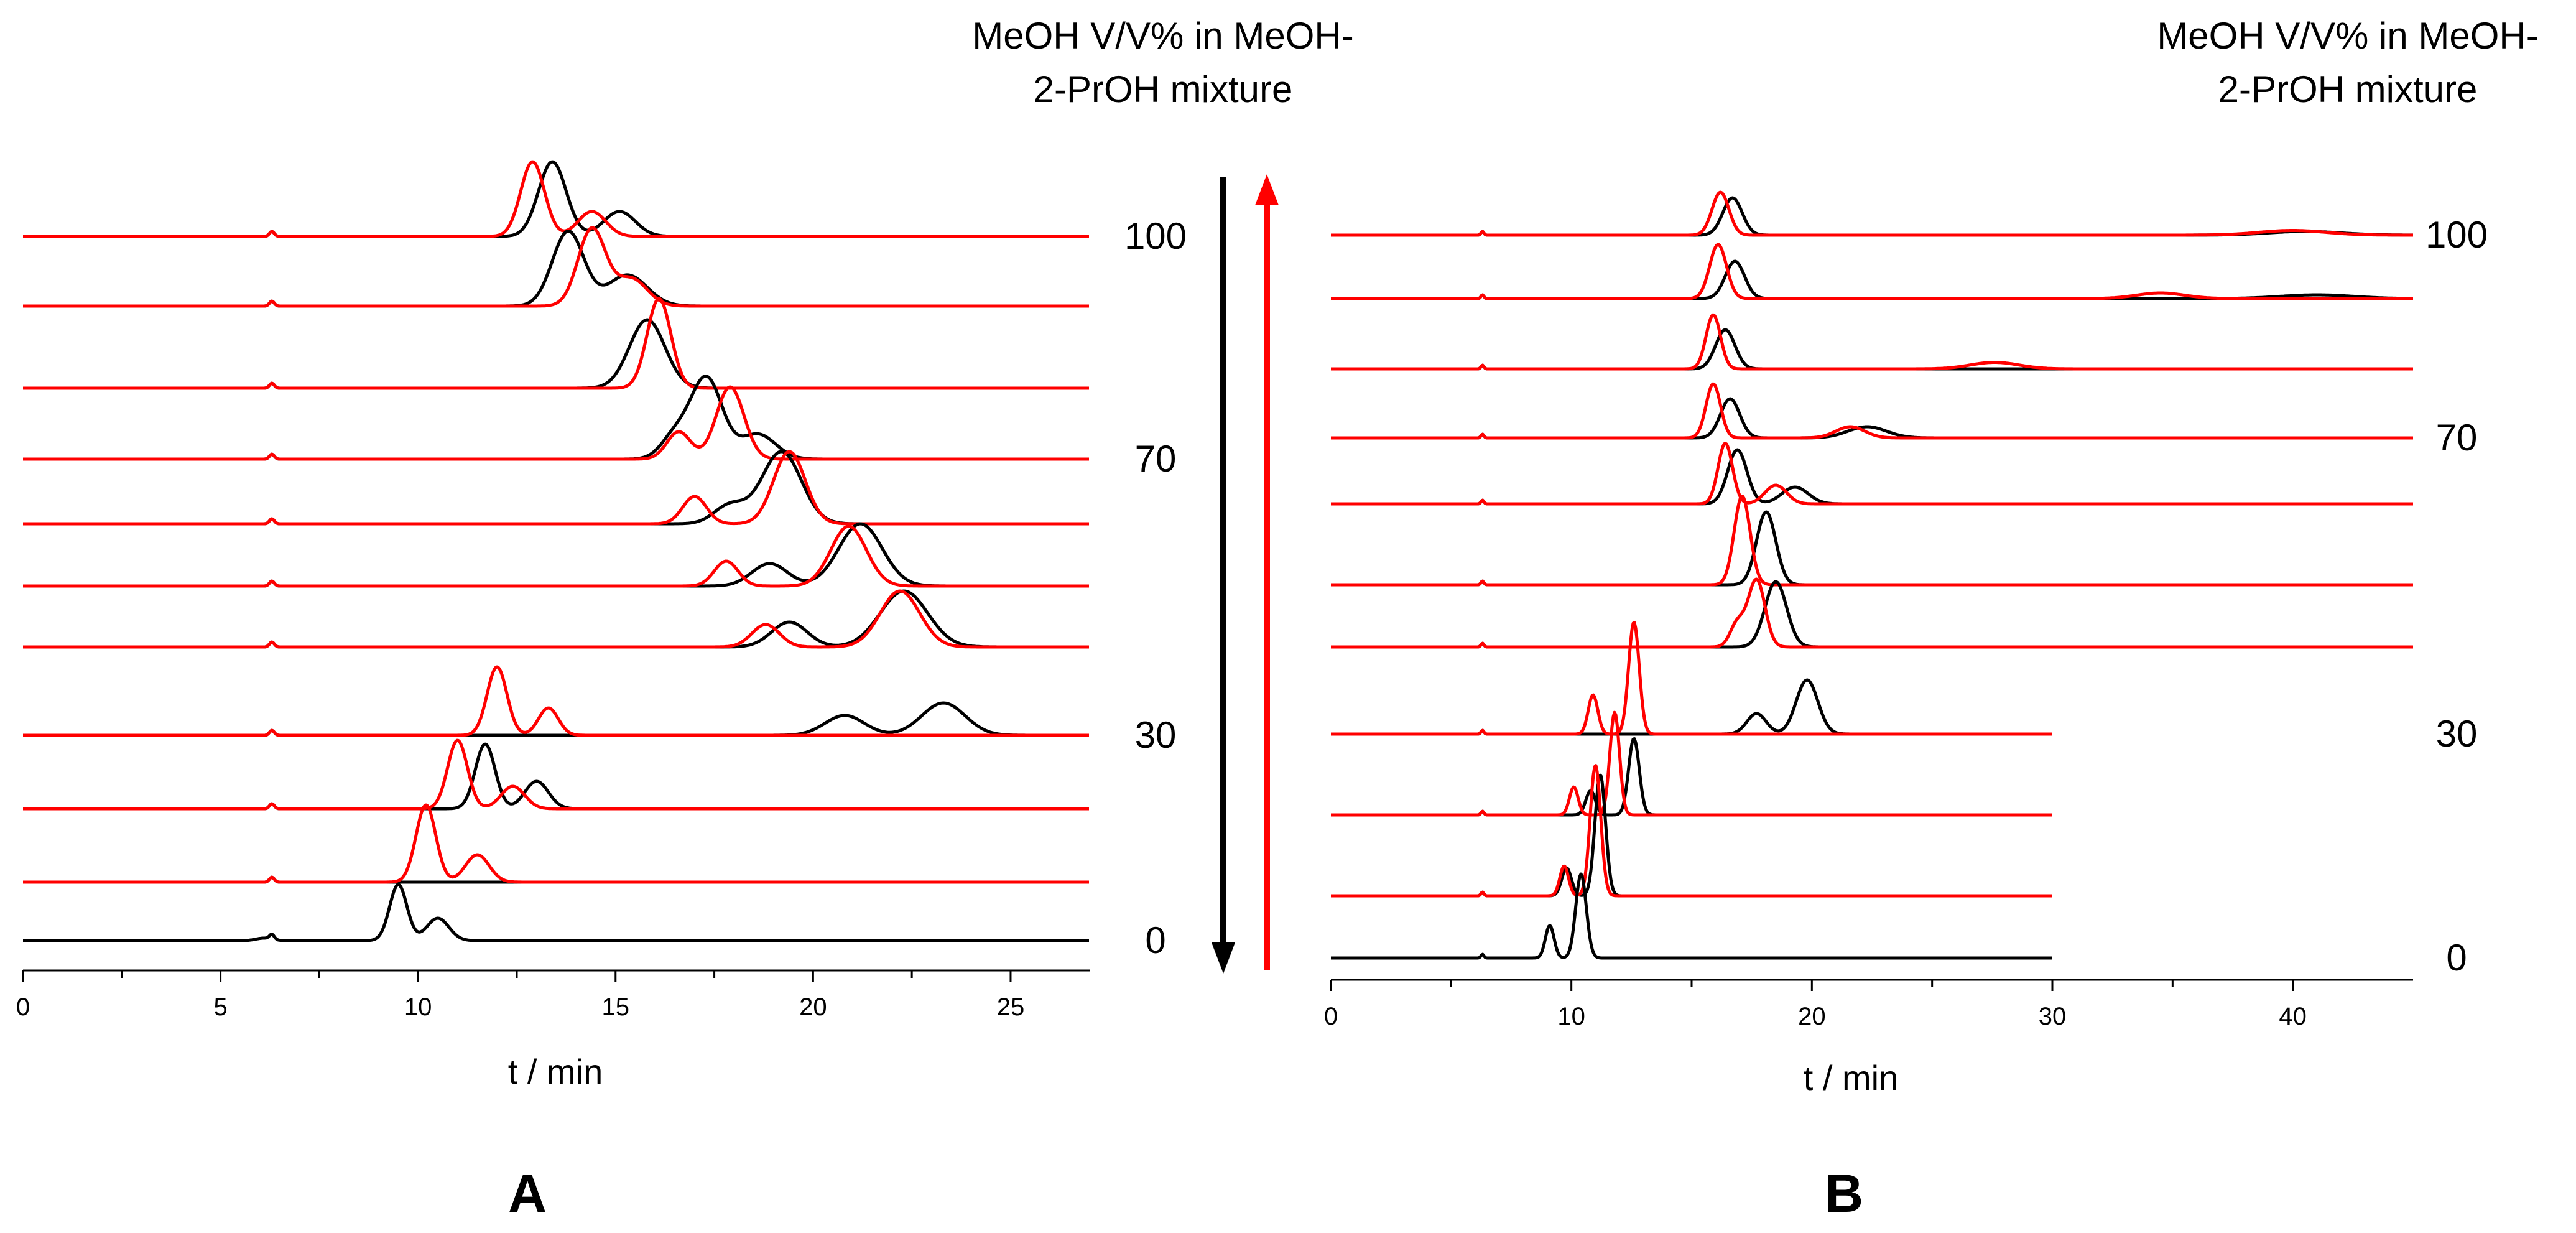  Describe the element at coordinates (553, 995) in the screenshot. I see `panel-a-x-axis: 0 5 10 15 20 25` at that location.